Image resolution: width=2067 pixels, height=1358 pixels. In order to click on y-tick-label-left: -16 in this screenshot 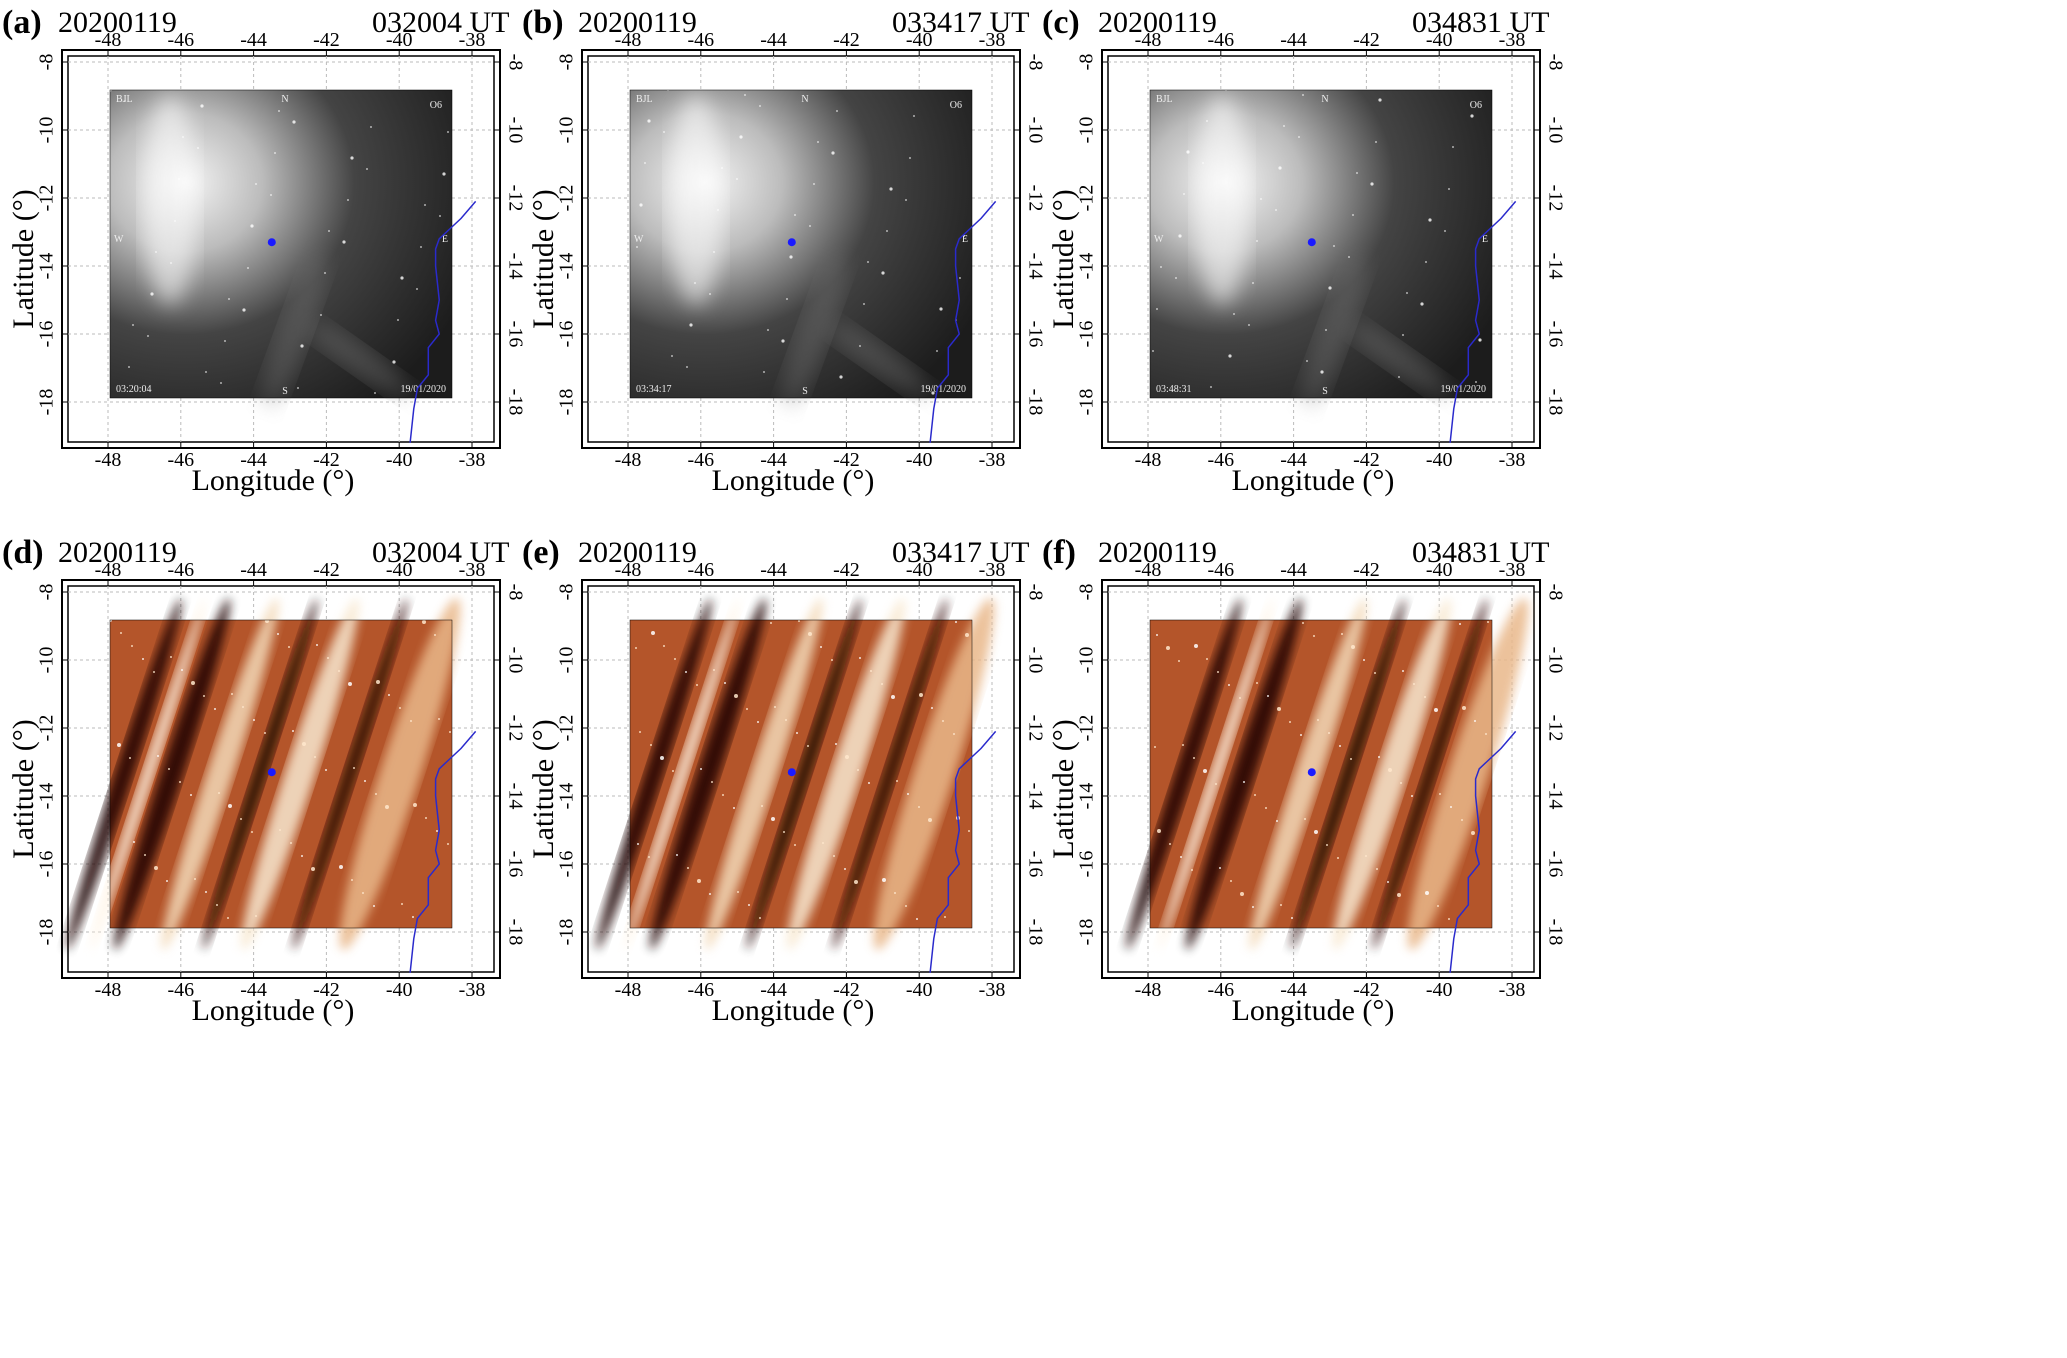, I will do `click(567, 334)`.